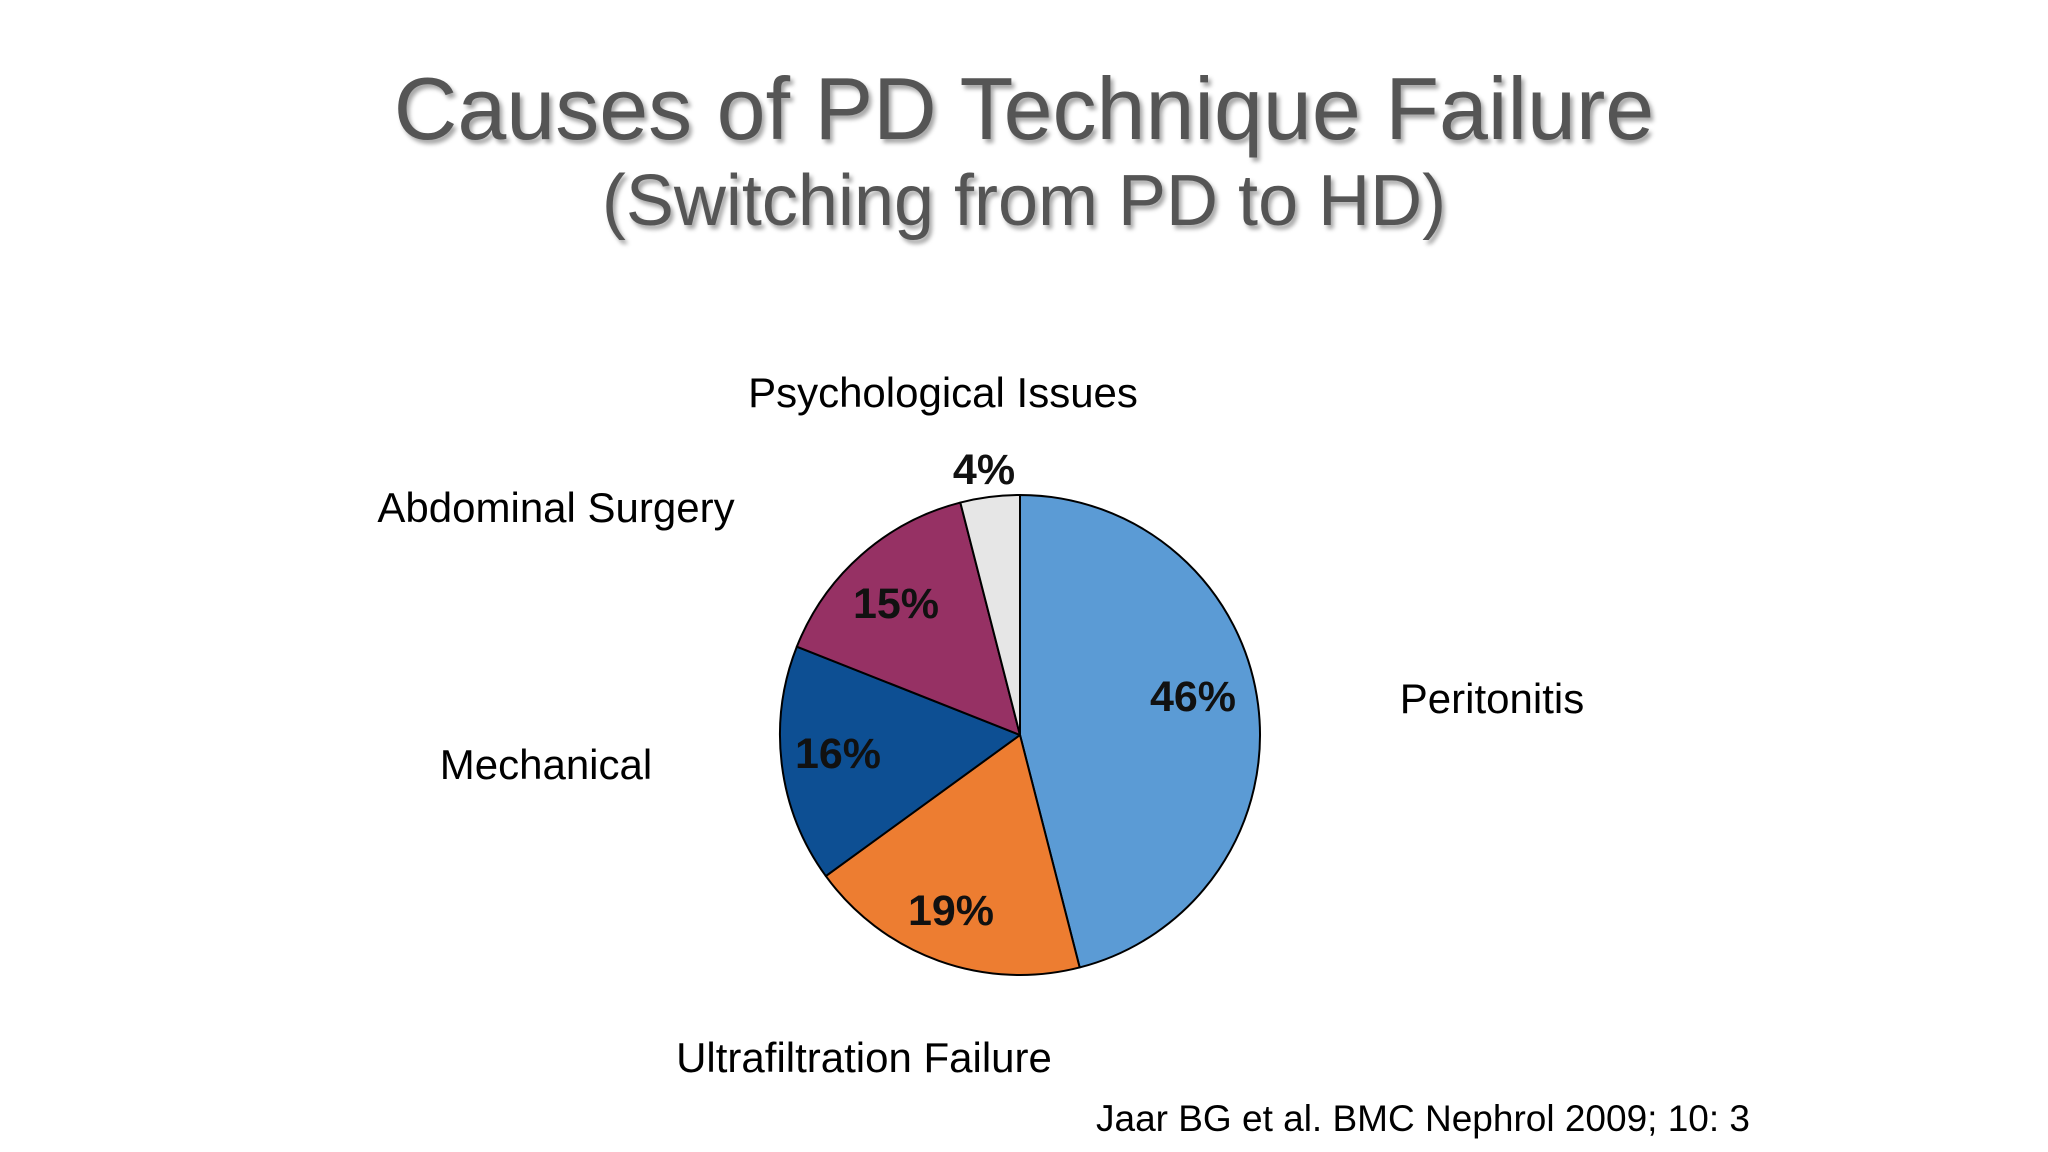  What do you see at coordinates (864, 1057) in the screenshot?
I see `category-label: Ultrafiltration Failure` at bounding box center [864, 1057].